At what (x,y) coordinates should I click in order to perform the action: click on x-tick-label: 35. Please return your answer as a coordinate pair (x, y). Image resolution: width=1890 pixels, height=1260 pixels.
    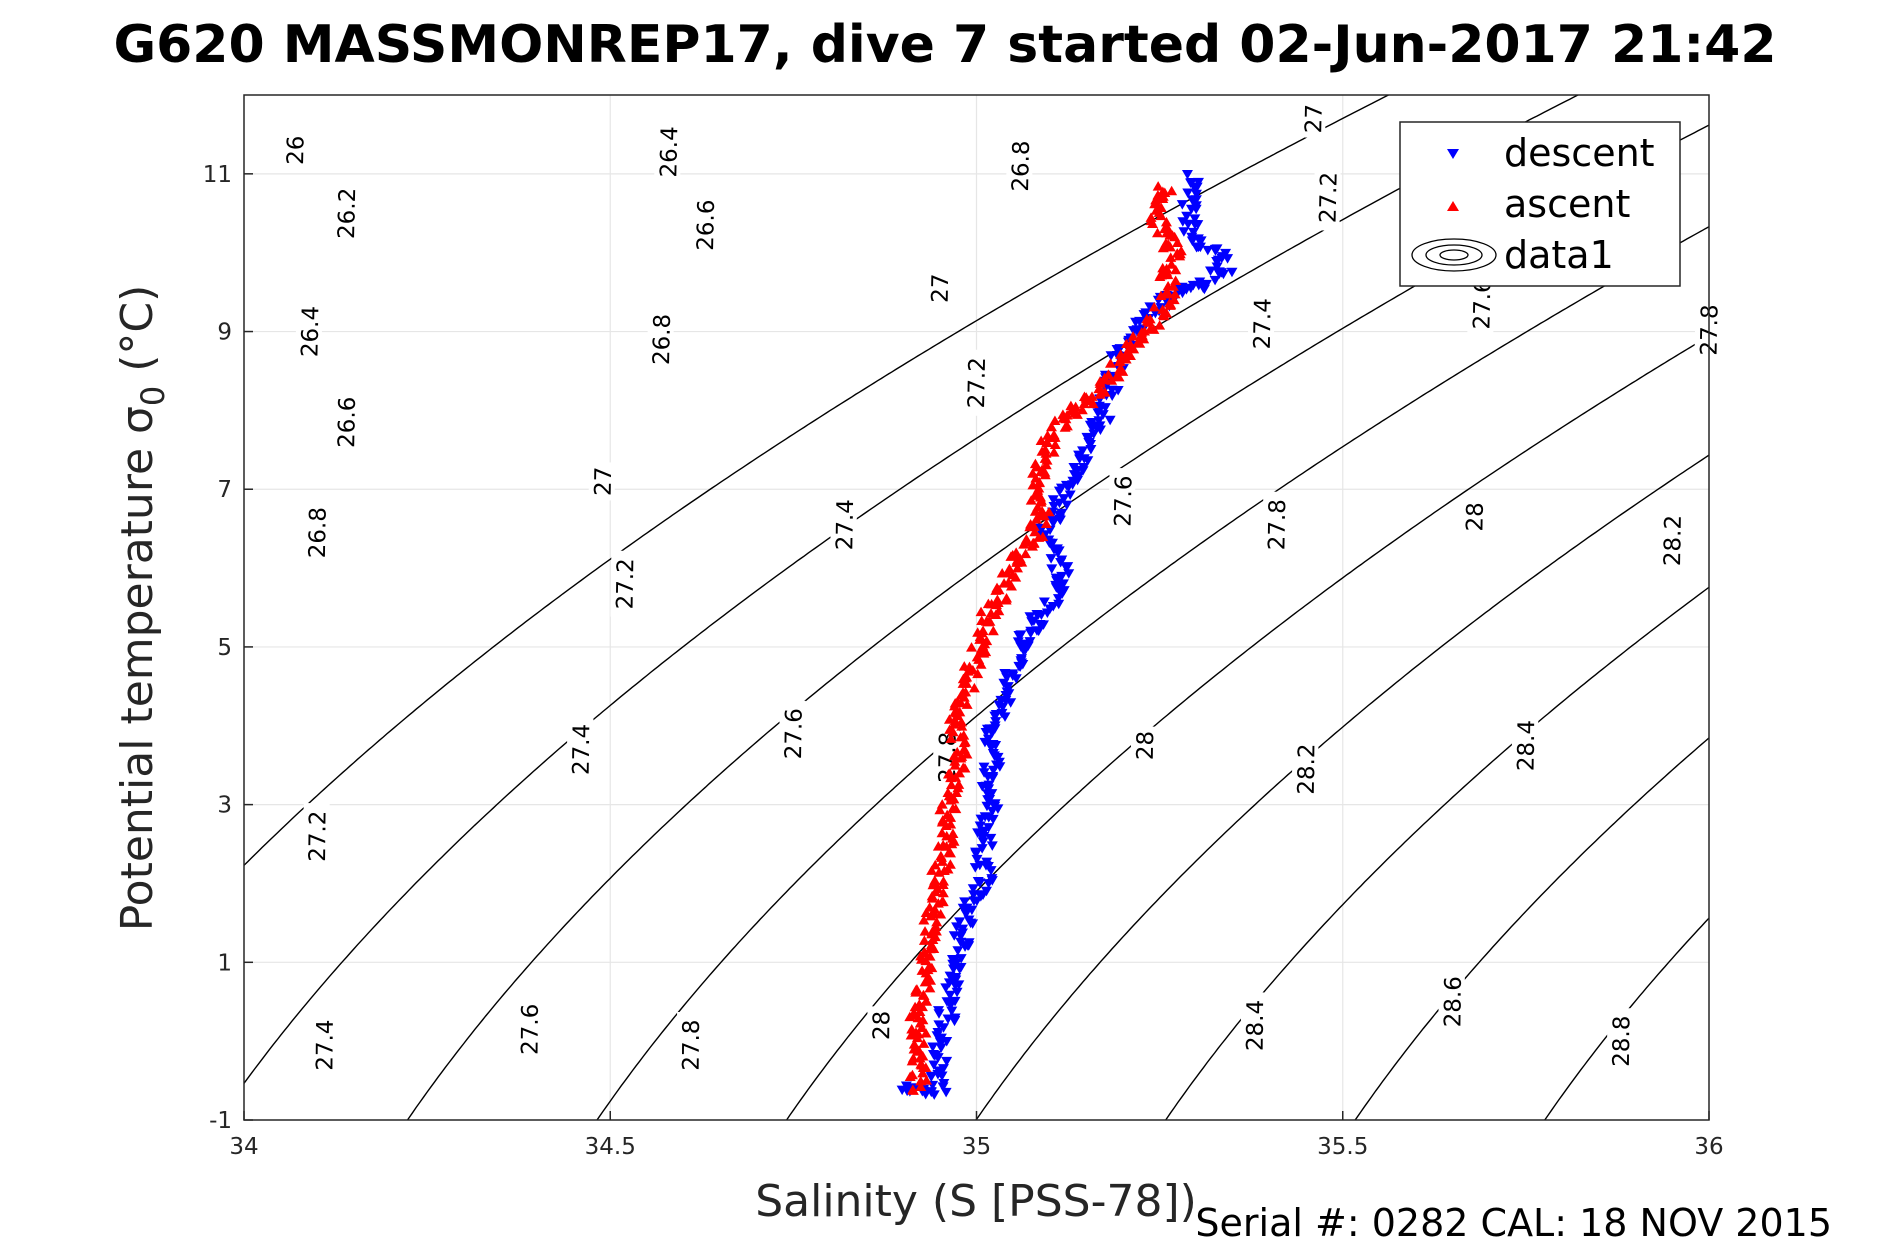
    Looking at the image, I should click on (976, 1147).